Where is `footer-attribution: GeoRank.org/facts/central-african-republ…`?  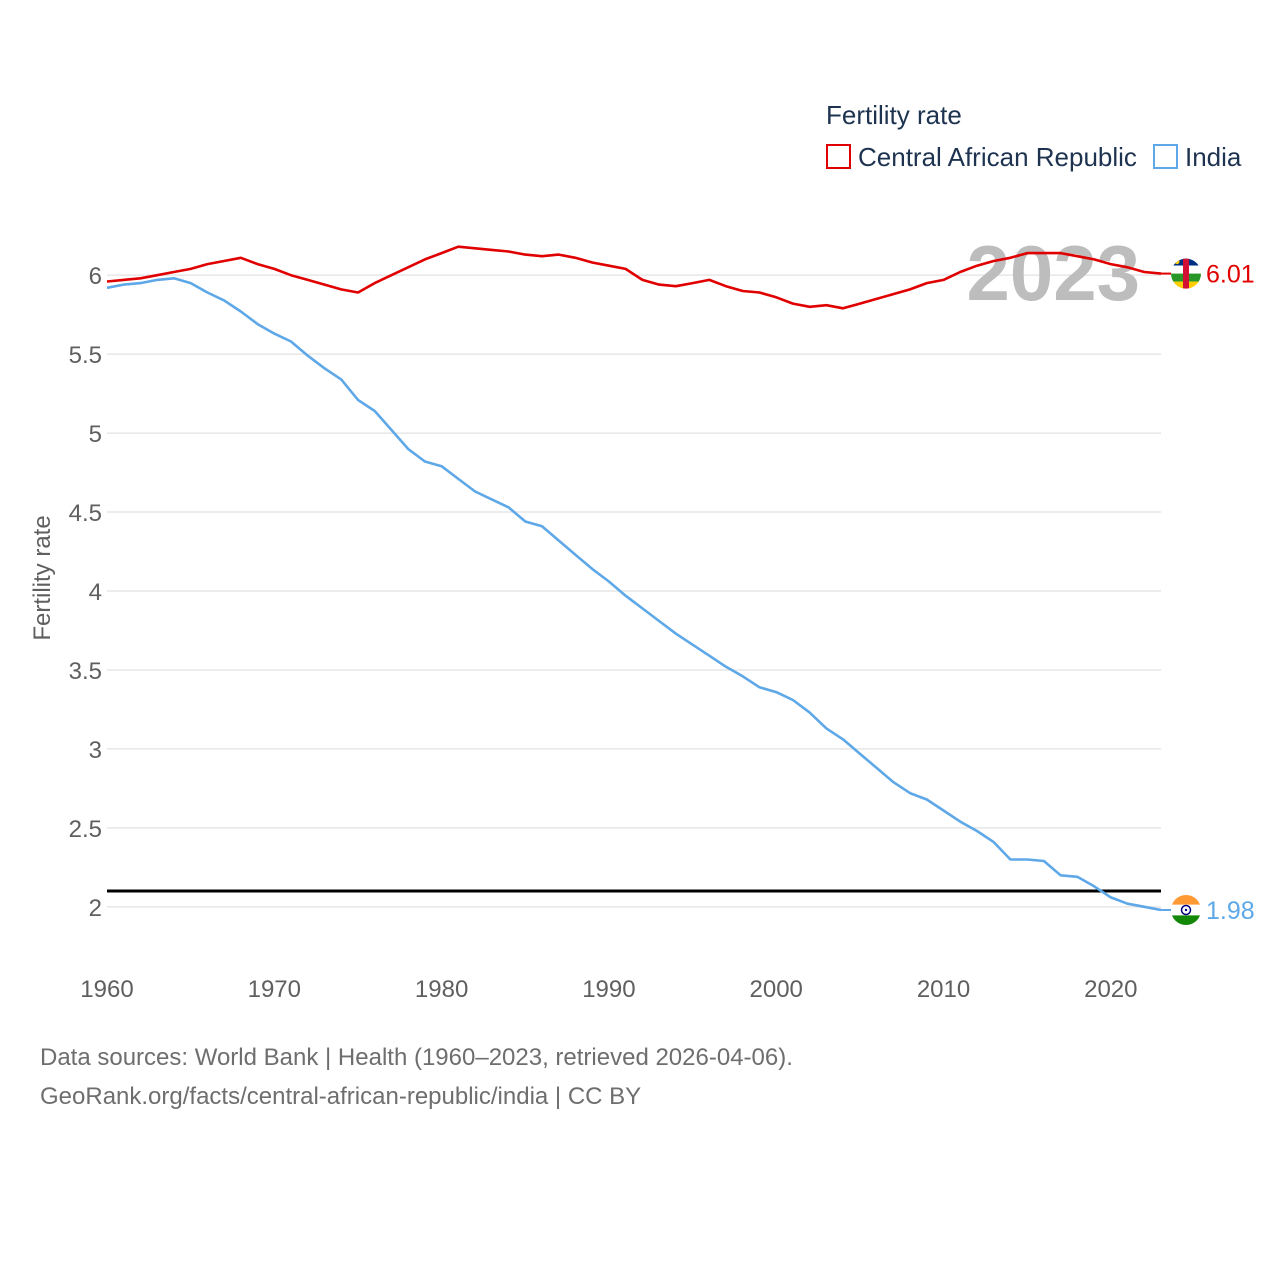
footer-attribution: GeoRank.org/facts/central-african-republ… is located at coordinates (341, 1096).